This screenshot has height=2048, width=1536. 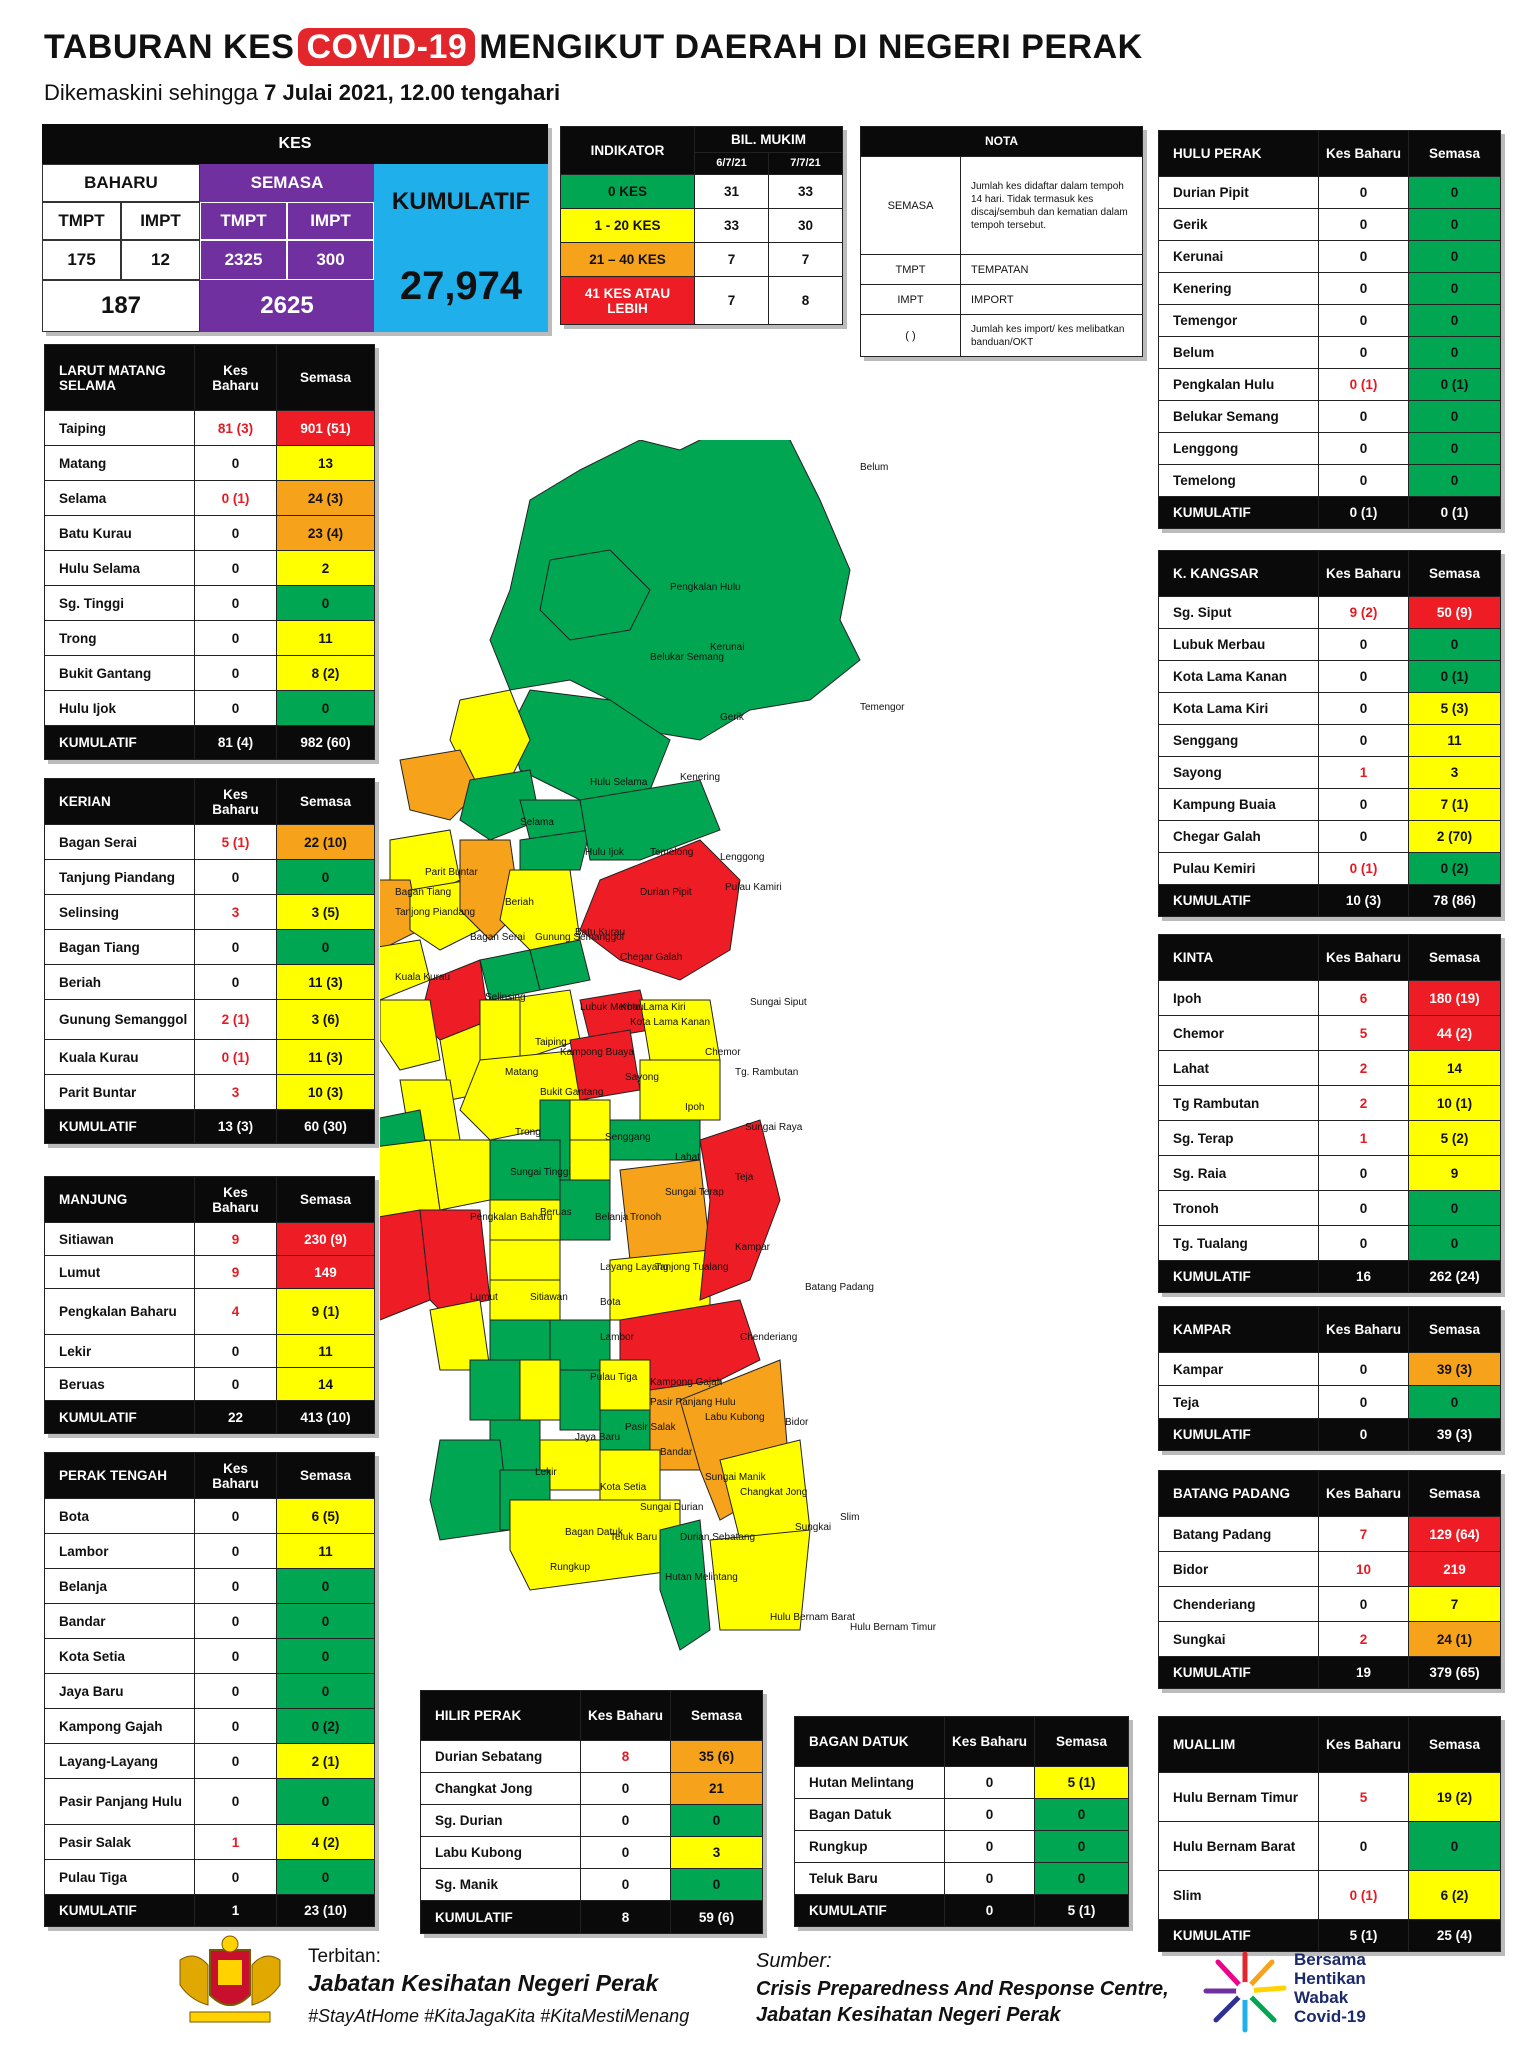 I want to click on kumulatif-semasa: 59 (6), so click(x=716, y=1917).